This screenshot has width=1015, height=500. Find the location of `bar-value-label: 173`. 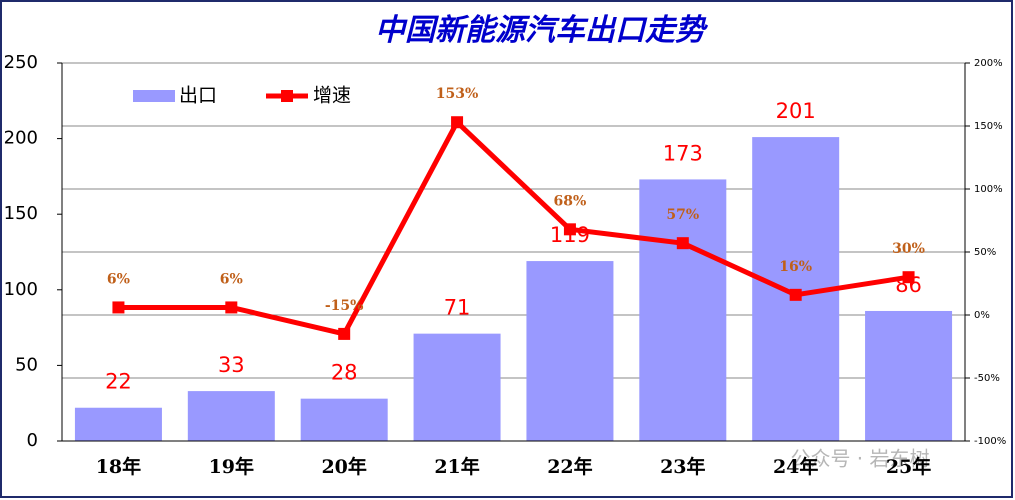

bar-value-label: 173 is located at coordinates (683, 153).